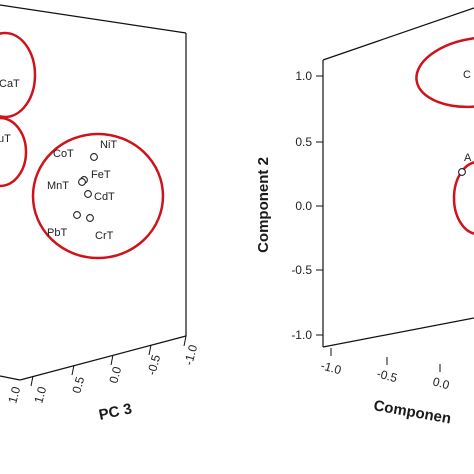 The width and height of the screenshot is (474, 474). What do you see at coordinates (444, 72) in the screenshot?
I see `right-cluster-outline-upper` at bounding box center [444, 72].